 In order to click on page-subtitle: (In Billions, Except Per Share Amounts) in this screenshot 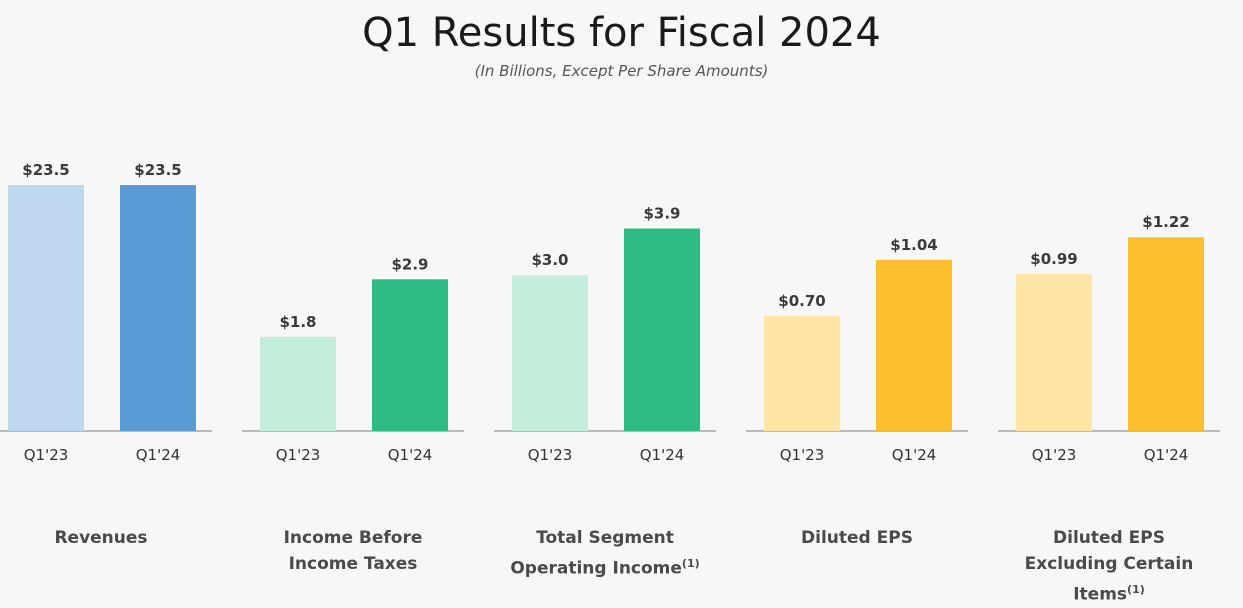, I will do `click(621, 71)`.